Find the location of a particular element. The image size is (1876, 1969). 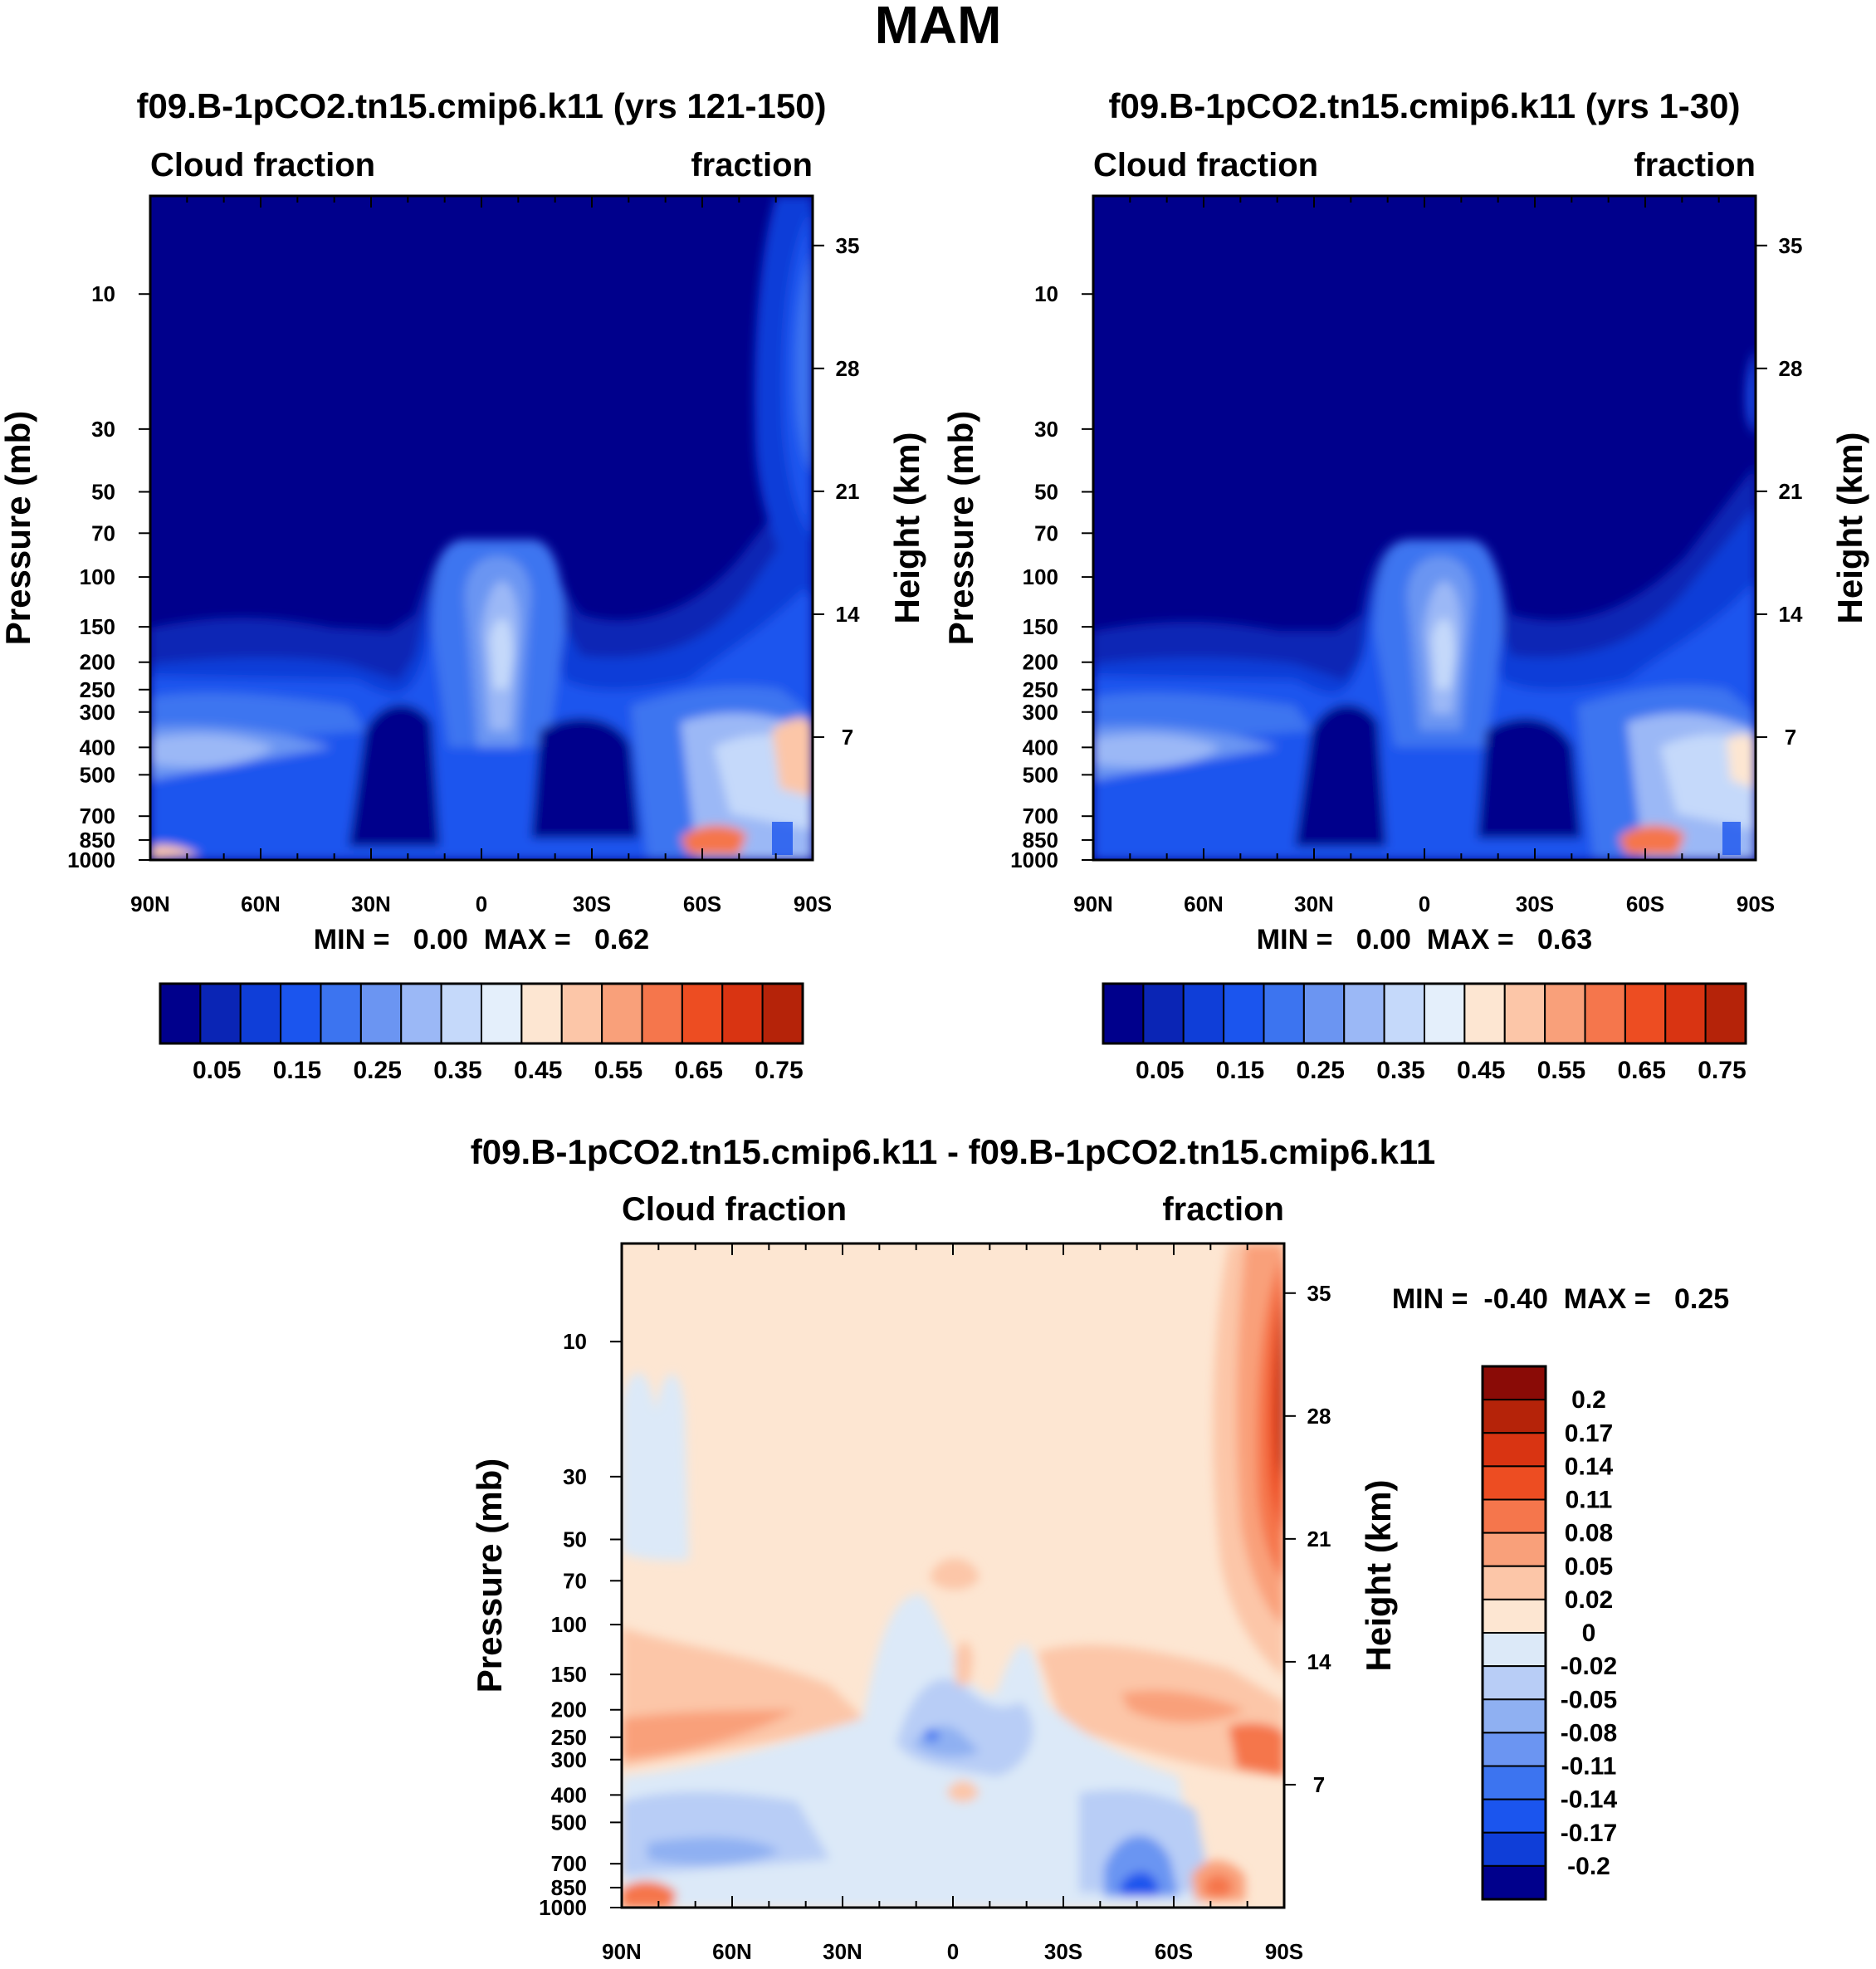

panel-1-right-label: fraction is located at coordinates (752, 165).